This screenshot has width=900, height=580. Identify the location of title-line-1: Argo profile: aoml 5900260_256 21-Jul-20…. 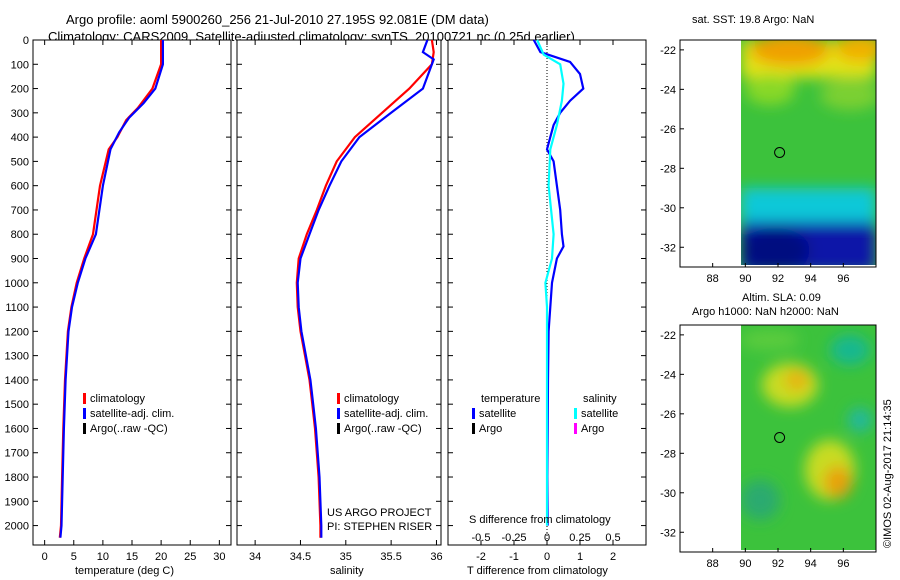
(277, 19).